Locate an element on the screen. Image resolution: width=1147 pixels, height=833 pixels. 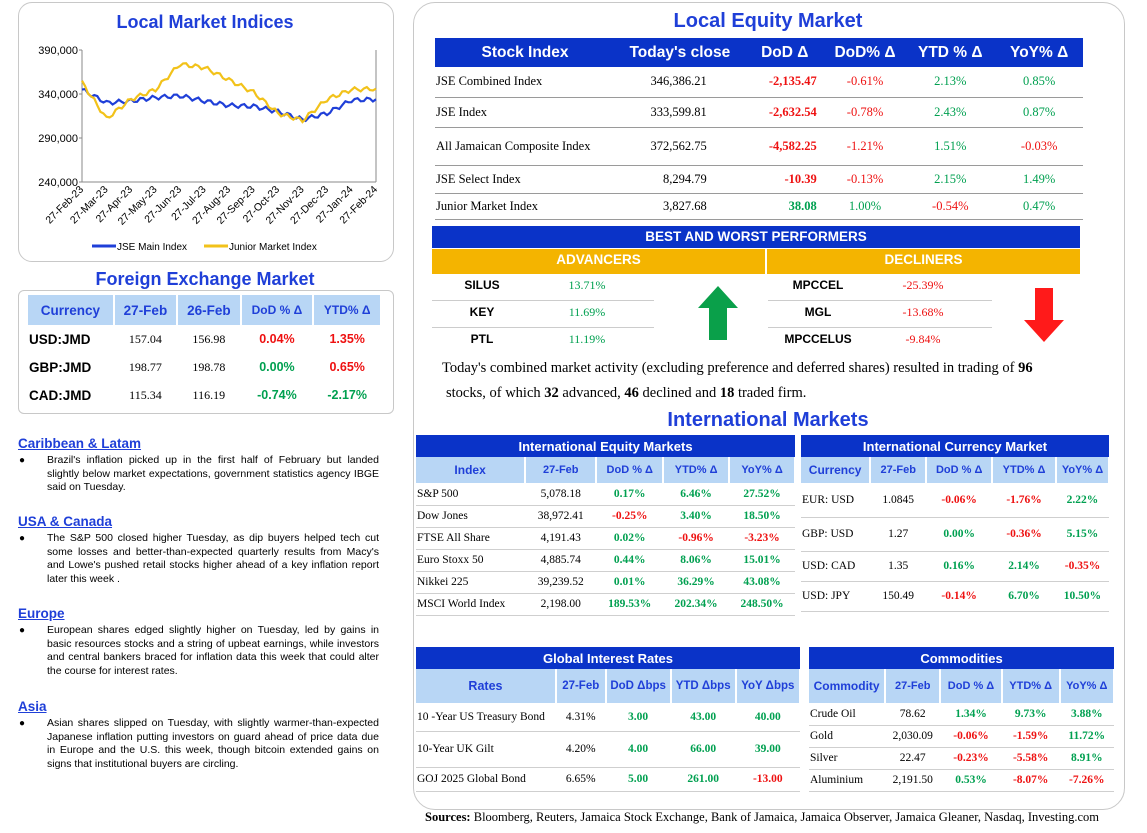
fx-dod: 0.00% is located at coordinates (277, 367).